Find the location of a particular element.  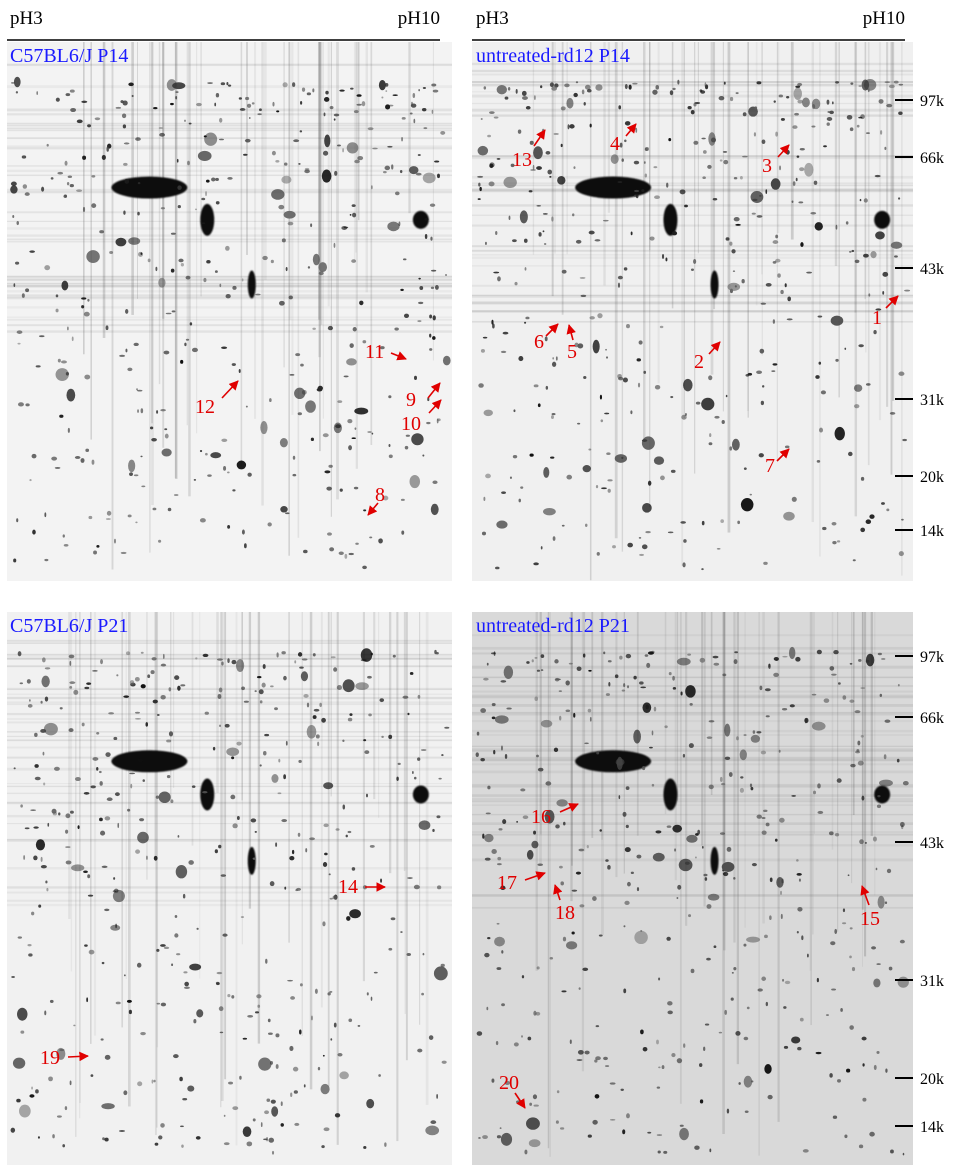

panel-title: untreated-rd12 P14 is located at coordinates (553, 56).